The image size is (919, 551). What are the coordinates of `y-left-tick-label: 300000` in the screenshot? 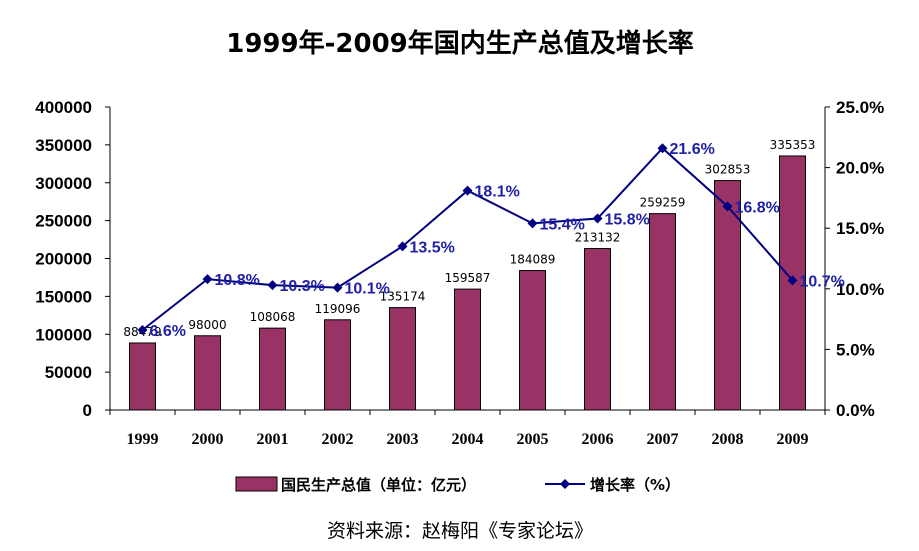 It's located at (63, 183).